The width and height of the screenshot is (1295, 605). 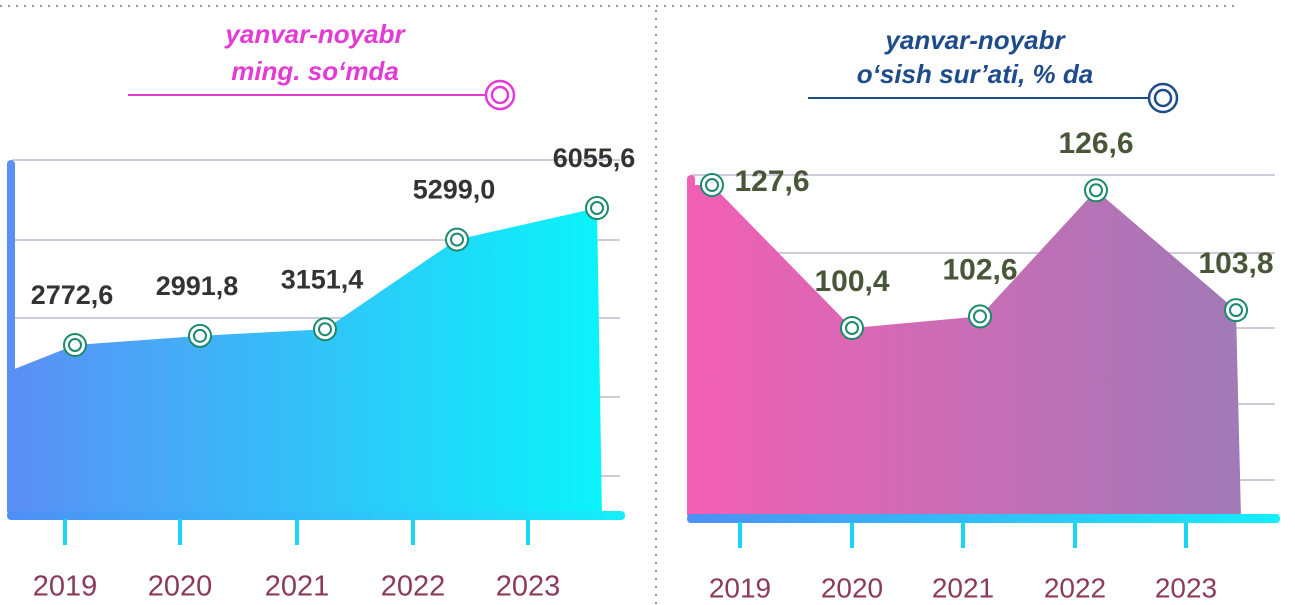 I want to click on value-label: 2772,6, so click(x=72, y=295).